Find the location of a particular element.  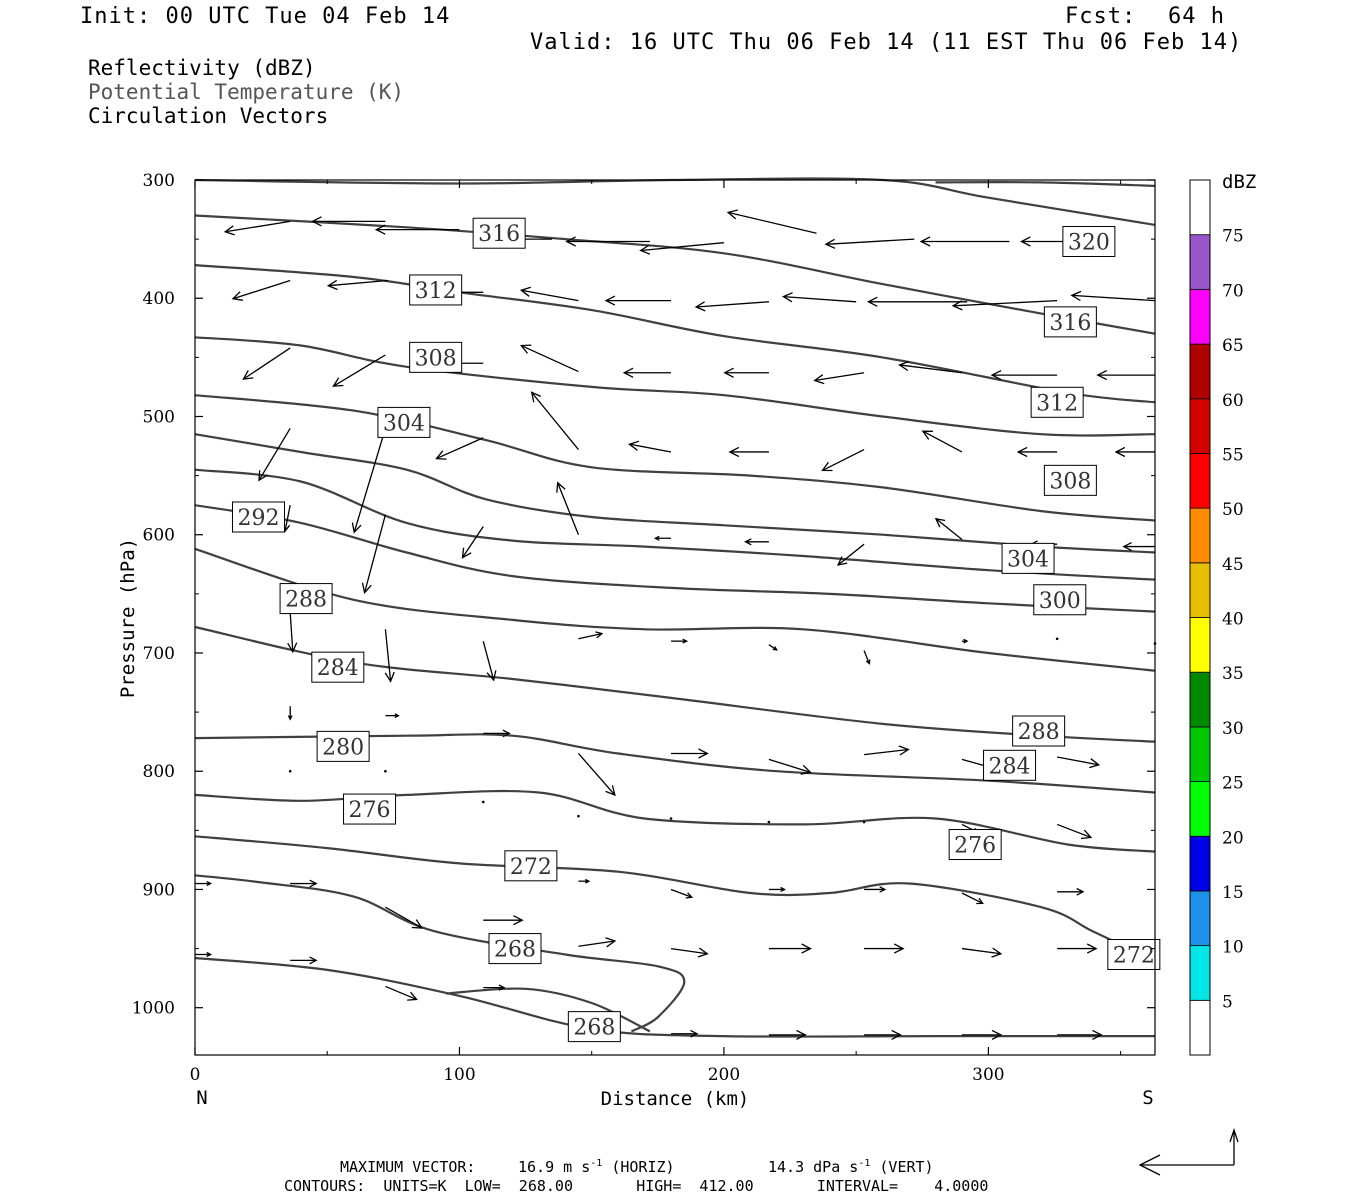

svg-text: 300 is located at coordinates (1060, 601).